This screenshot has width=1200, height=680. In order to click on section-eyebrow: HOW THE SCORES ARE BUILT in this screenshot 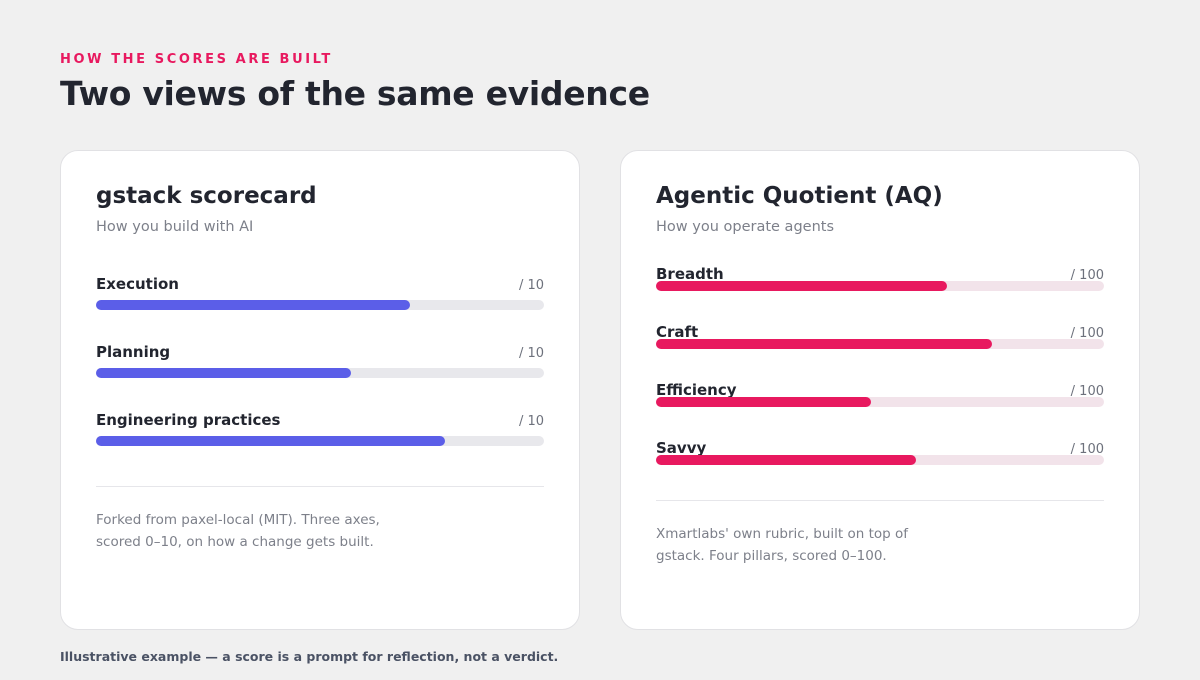, I will do `click(196, 59)`.